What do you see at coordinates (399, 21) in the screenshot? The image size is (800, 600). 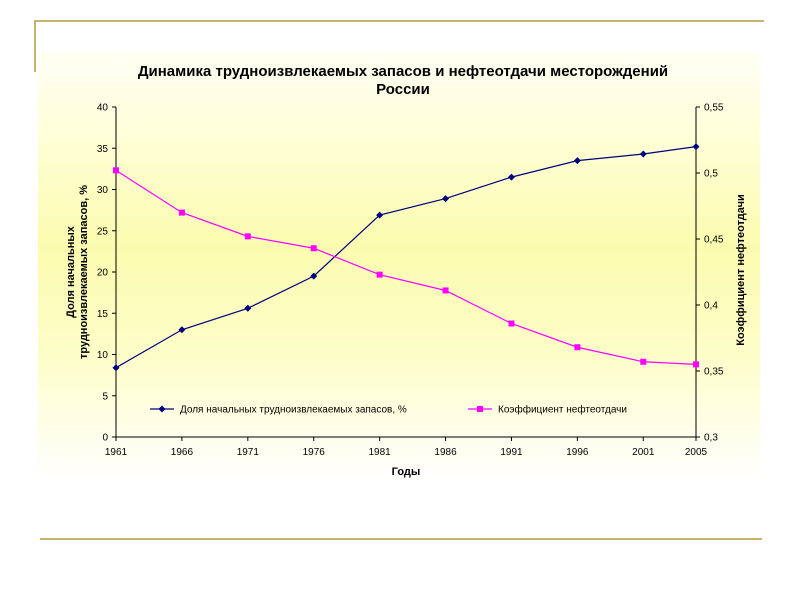 I see `frame-top-line` at bounding box center [399, 21].